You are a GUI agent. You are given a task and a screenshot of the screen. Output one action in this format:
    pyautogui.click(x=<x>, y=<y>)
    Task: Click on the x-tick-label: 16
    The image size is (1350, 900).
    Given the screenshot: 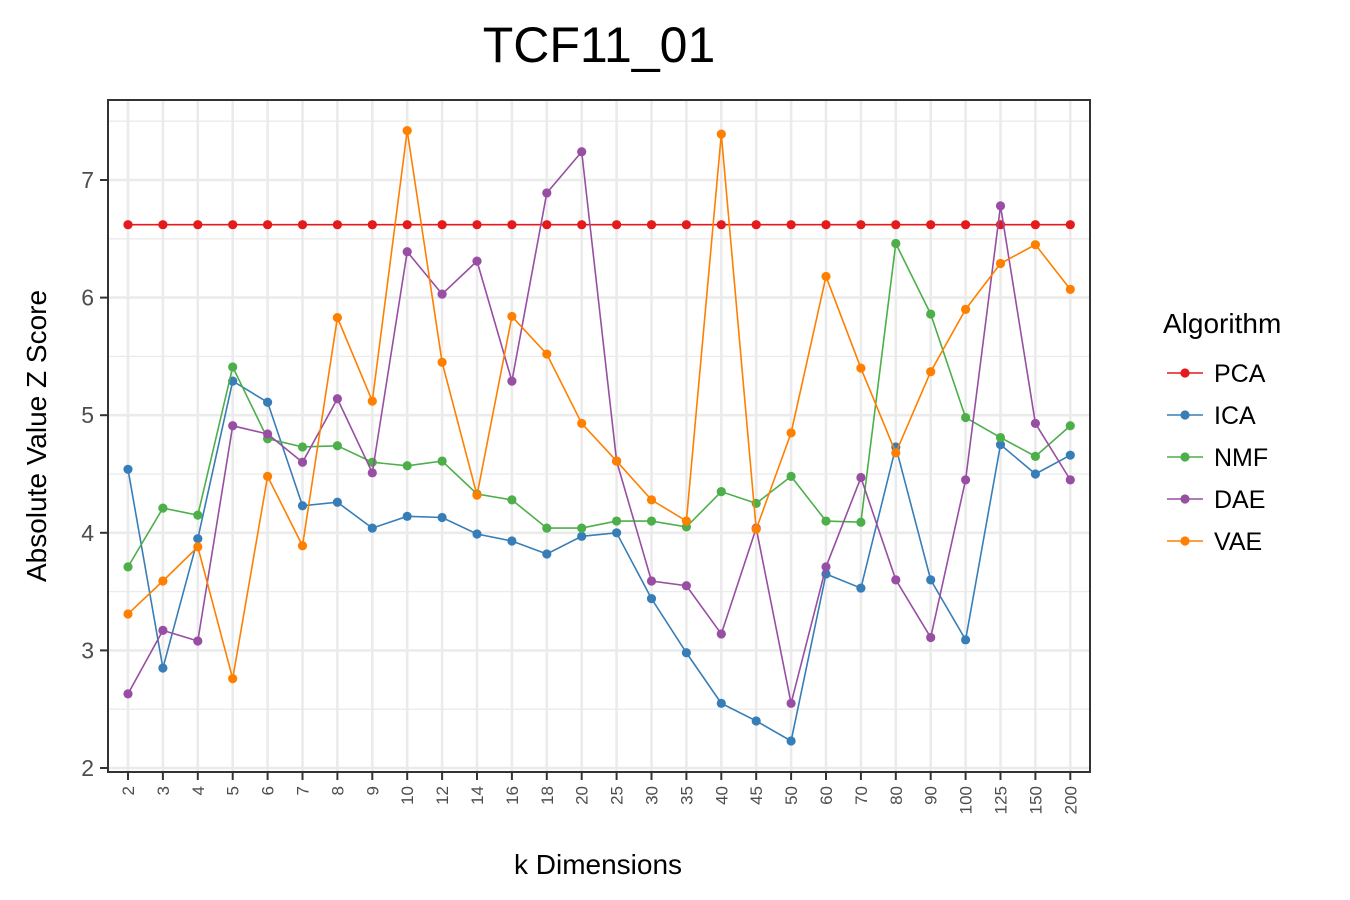 What is the action you would take?
    pyautogui.click(x=512, y=795)
    